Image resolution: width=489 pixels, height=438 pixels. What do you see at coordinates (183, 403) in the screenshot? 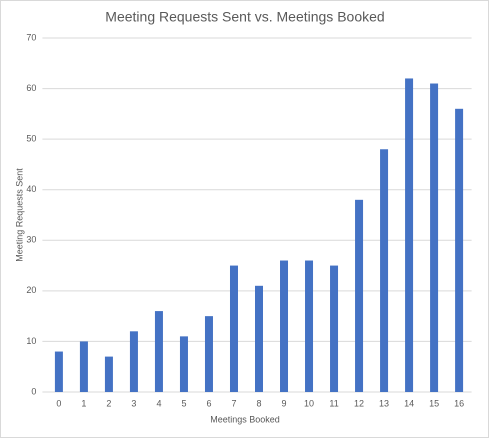
I see `x-tick-label: 5` at bounding box center [183, 403].